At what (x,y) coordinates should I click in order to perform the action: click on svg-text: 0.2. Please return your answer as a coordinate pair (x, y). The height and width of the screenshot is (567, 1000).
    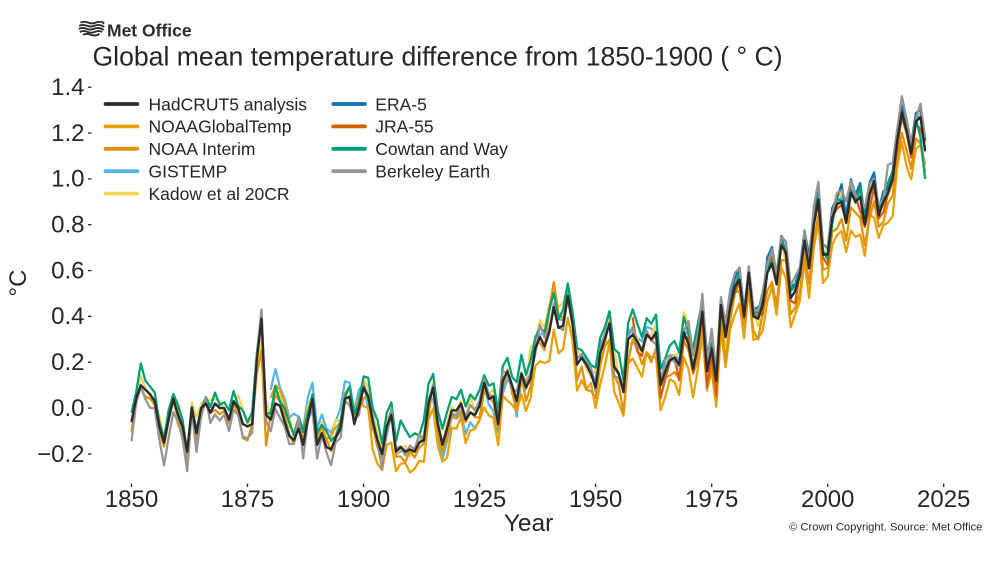
    Looking at the image, I should click on (67, 362).